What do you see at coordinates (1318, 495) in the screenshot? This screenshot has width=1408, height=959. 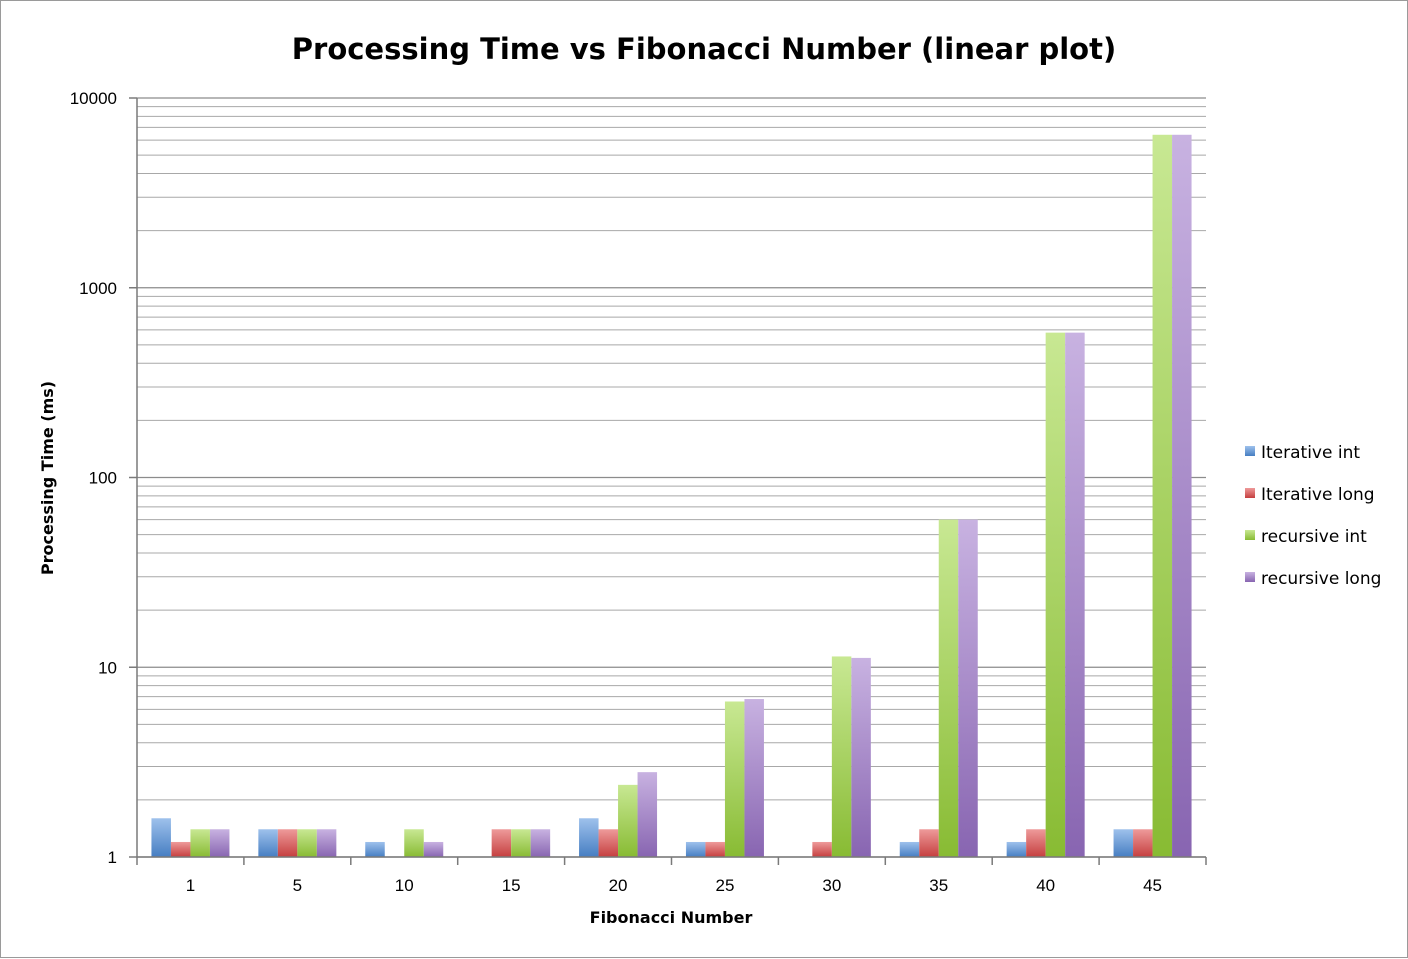 I see `legend-label: Iterative long` at bounding box center [1318, 495].